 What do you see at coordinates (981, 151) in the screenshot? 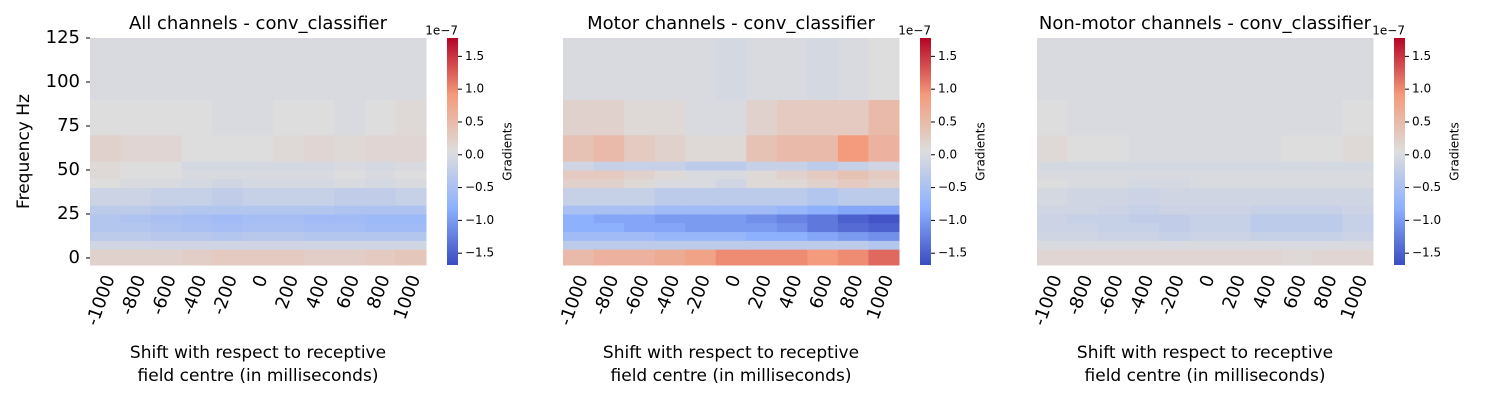
I see `colorbar-label: Gradients` at bounding box center [981, 151].